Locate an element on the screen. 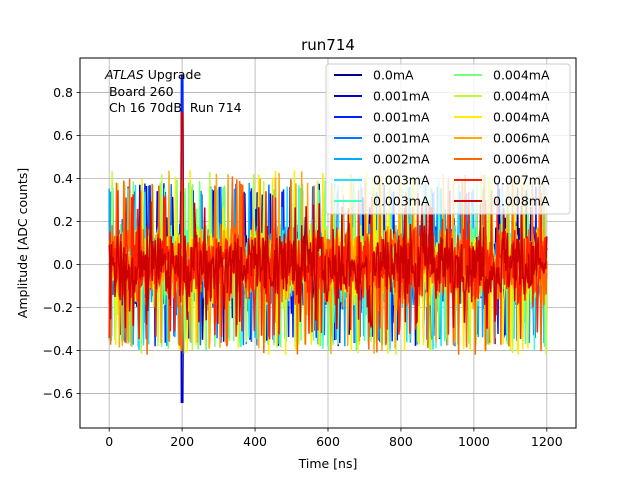  legend-box is located at coordinates (448, 139).